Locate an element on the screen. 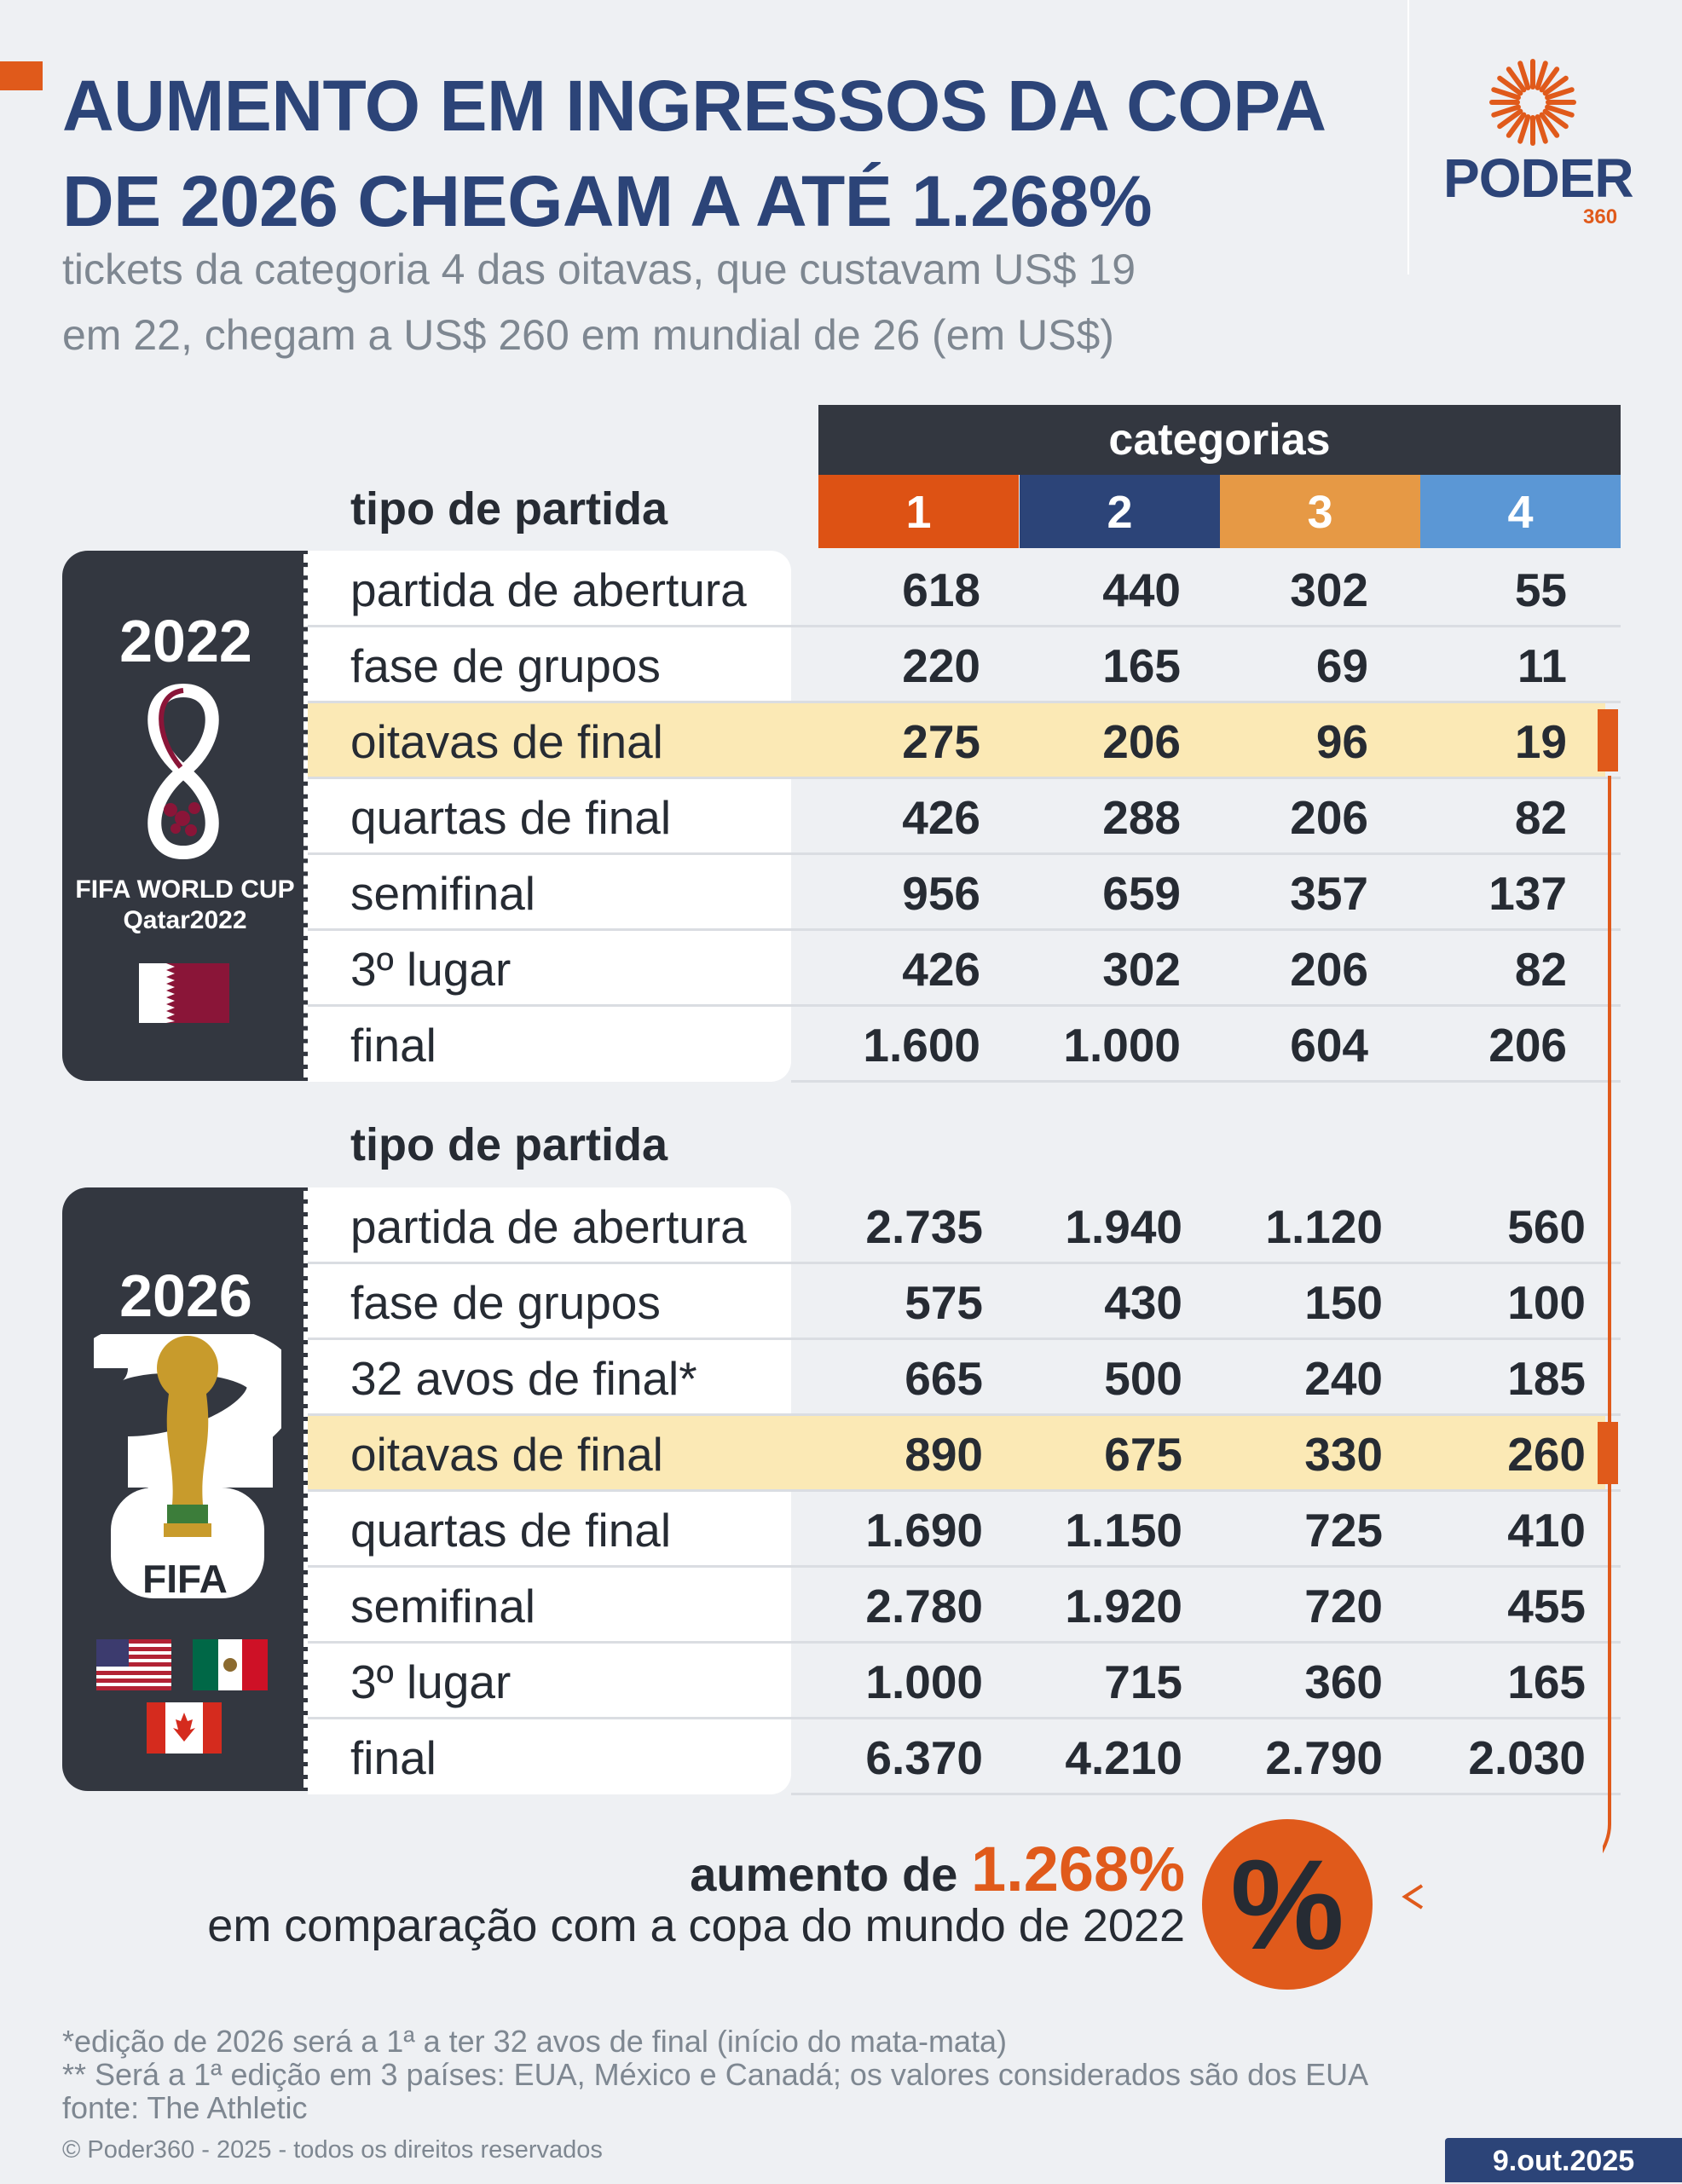  value-cat-1: 956 is located at coordinates (941, 893).